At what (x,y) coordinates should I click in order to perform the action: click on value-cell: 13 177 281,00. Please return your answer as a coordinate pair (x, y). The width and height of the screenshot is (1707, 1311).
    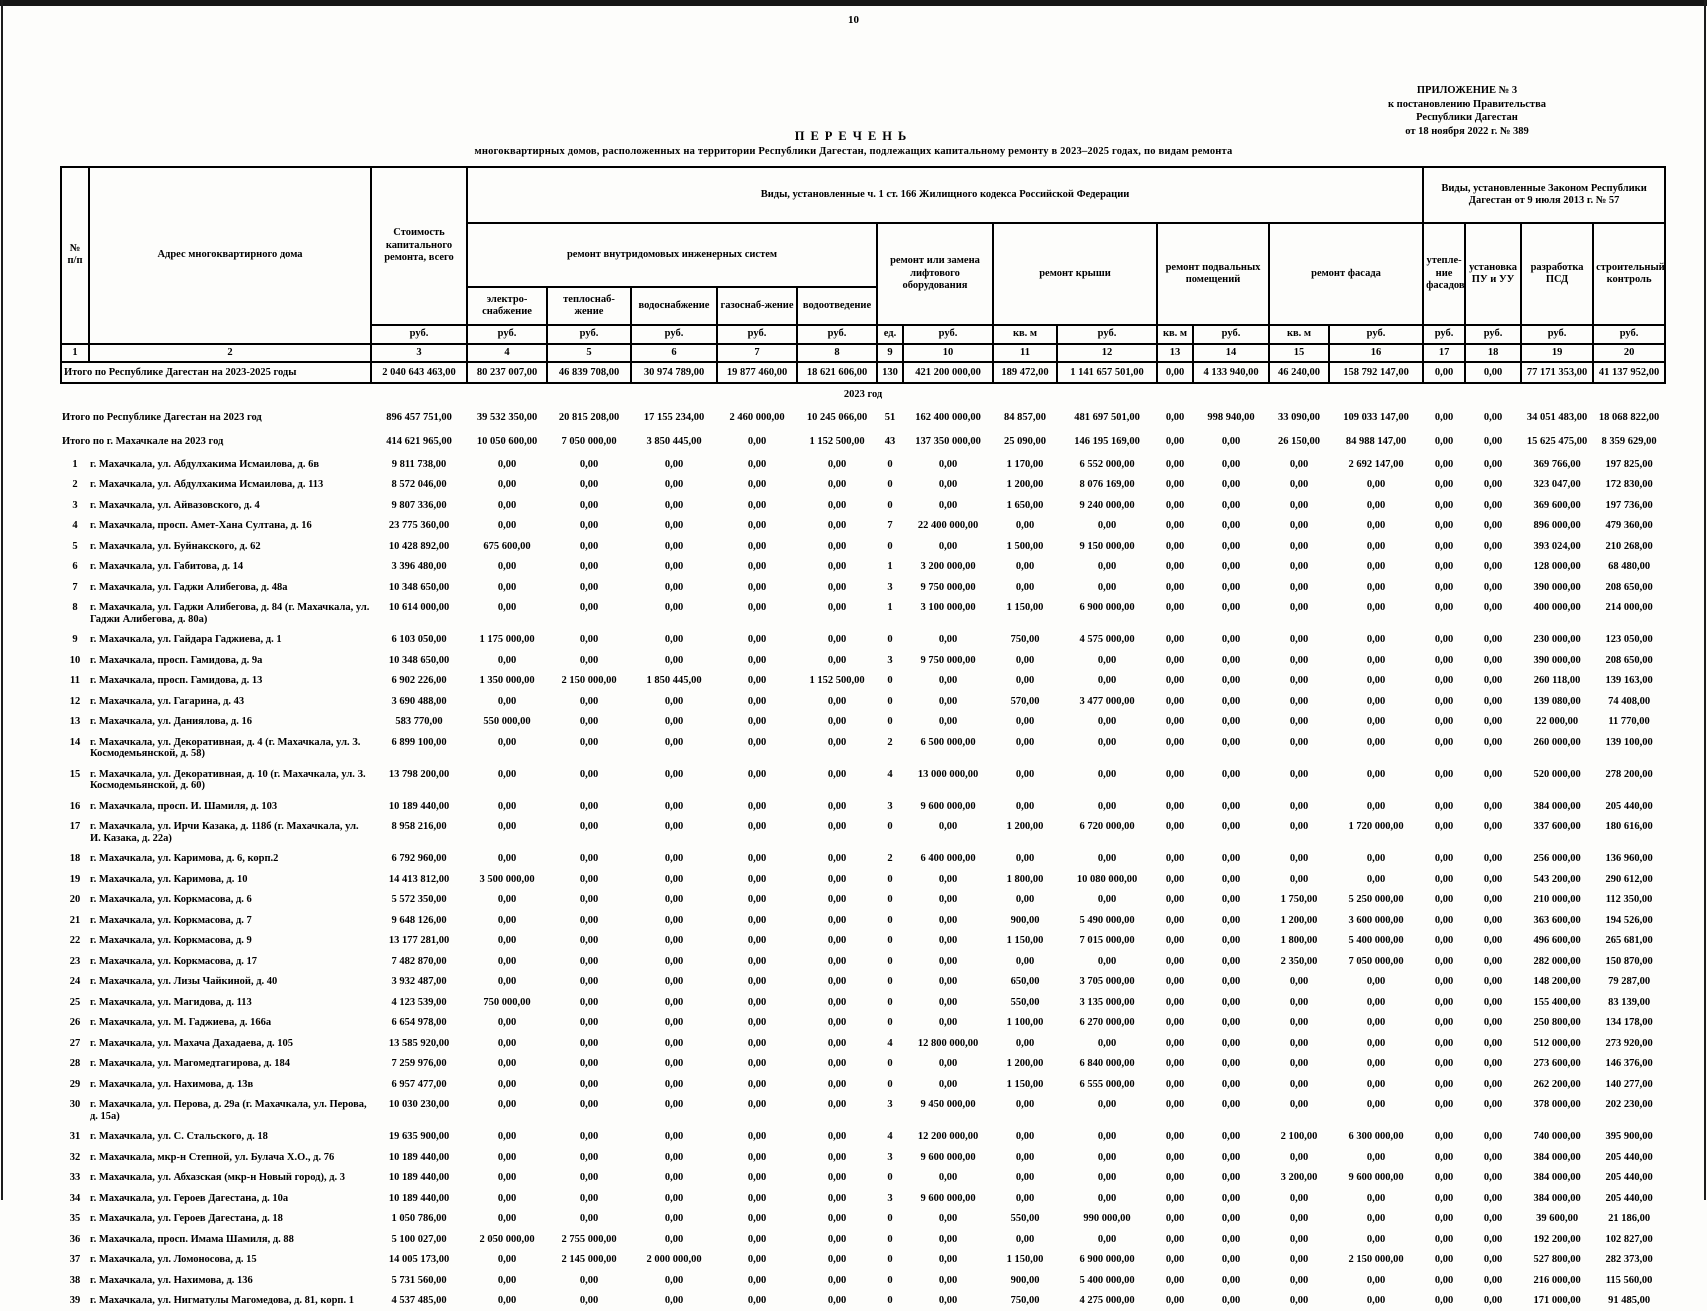
    Looking at the image, I should click on (419, 940).